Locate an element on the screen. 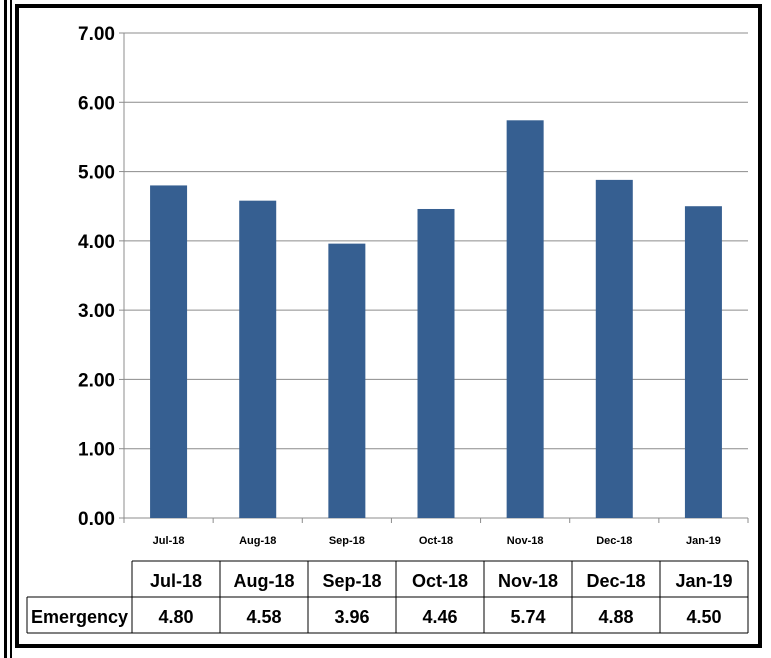 The image size is (771, 658). y-tick-label: 2.00 is located at coordinates (96, 380).